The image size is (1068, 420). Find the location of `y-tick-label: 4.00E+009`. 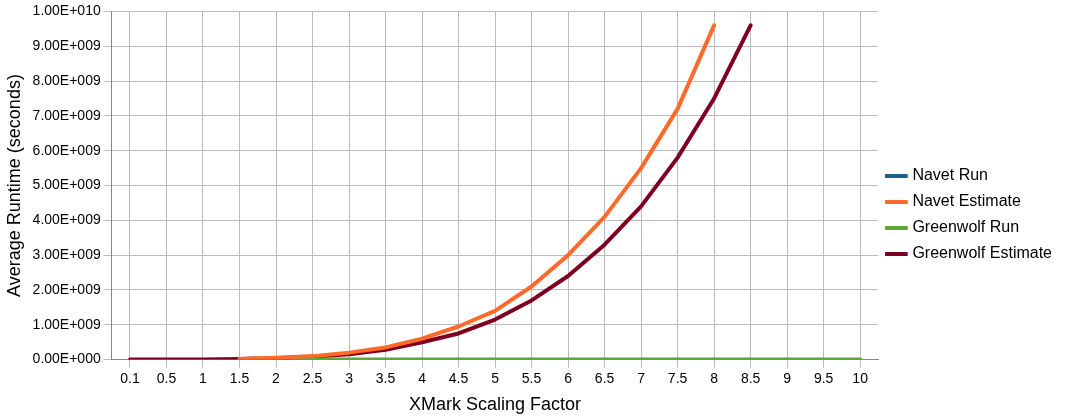

y-tick-label: 4.00E+009 is located at coordinates (66, 219).